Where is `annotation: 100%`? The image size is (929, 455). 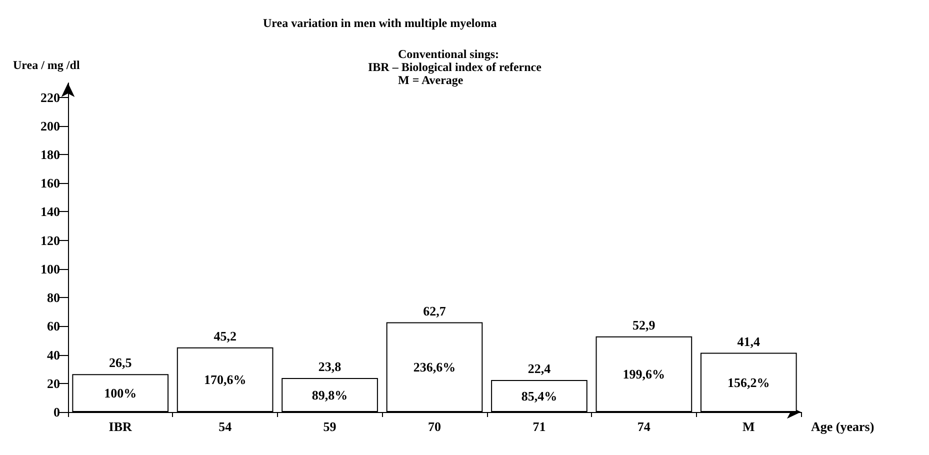
annotation: 100% is located at coordinates (120, 393).